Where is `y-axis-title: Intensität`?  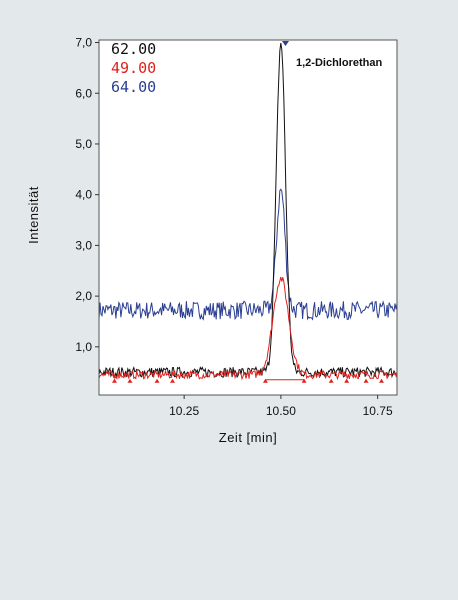
y-axis-title: Intensität is located at coordinates (33, 215).